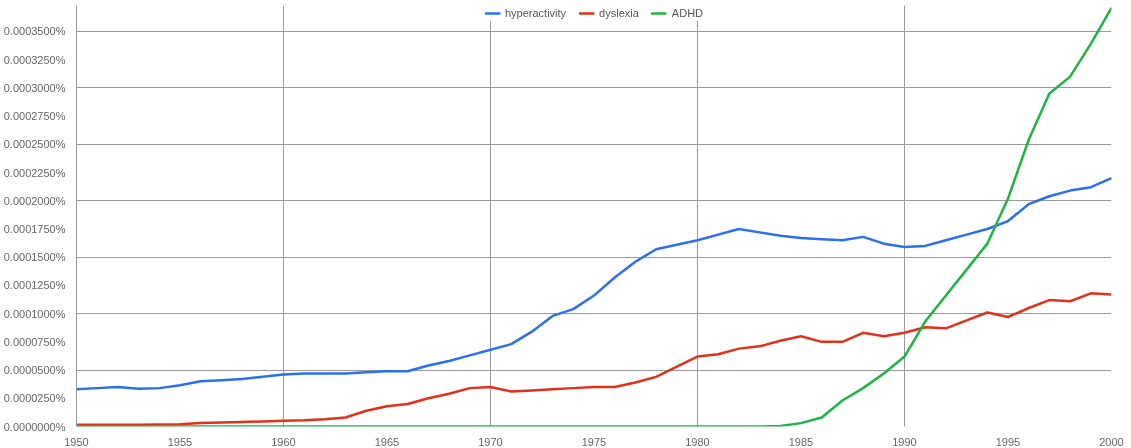  Describe the element at coordinates (490, 441) in the screenshot. I see `x-tick-label: 1970` at that location.